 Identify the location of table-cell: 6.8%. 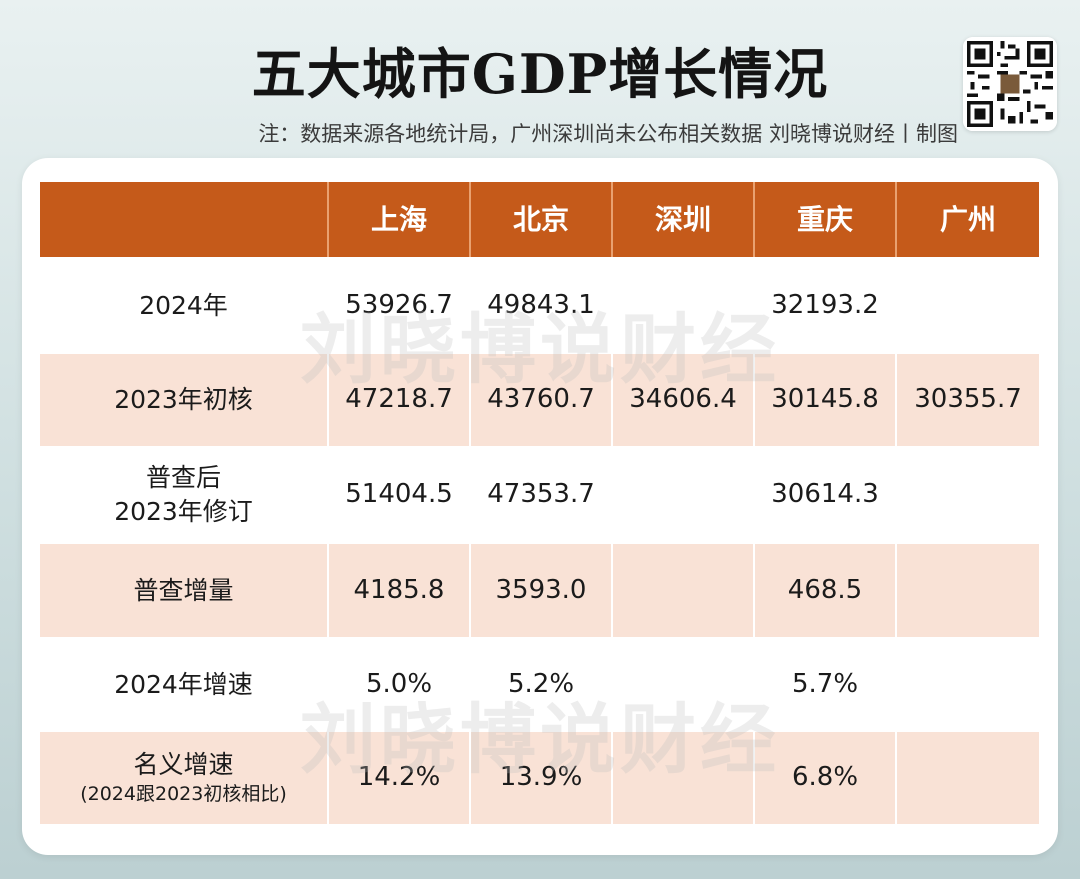
(826, 778).